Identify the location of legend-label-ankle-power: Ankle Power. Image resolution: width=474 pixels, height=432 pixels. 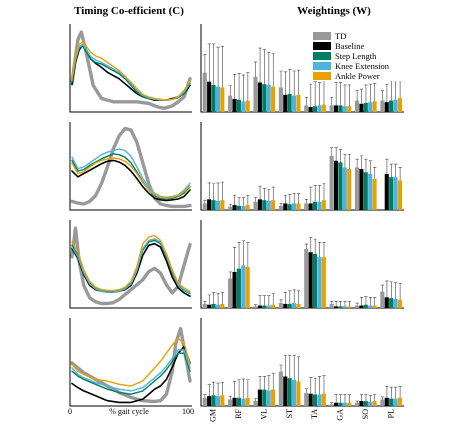
(357, 76).